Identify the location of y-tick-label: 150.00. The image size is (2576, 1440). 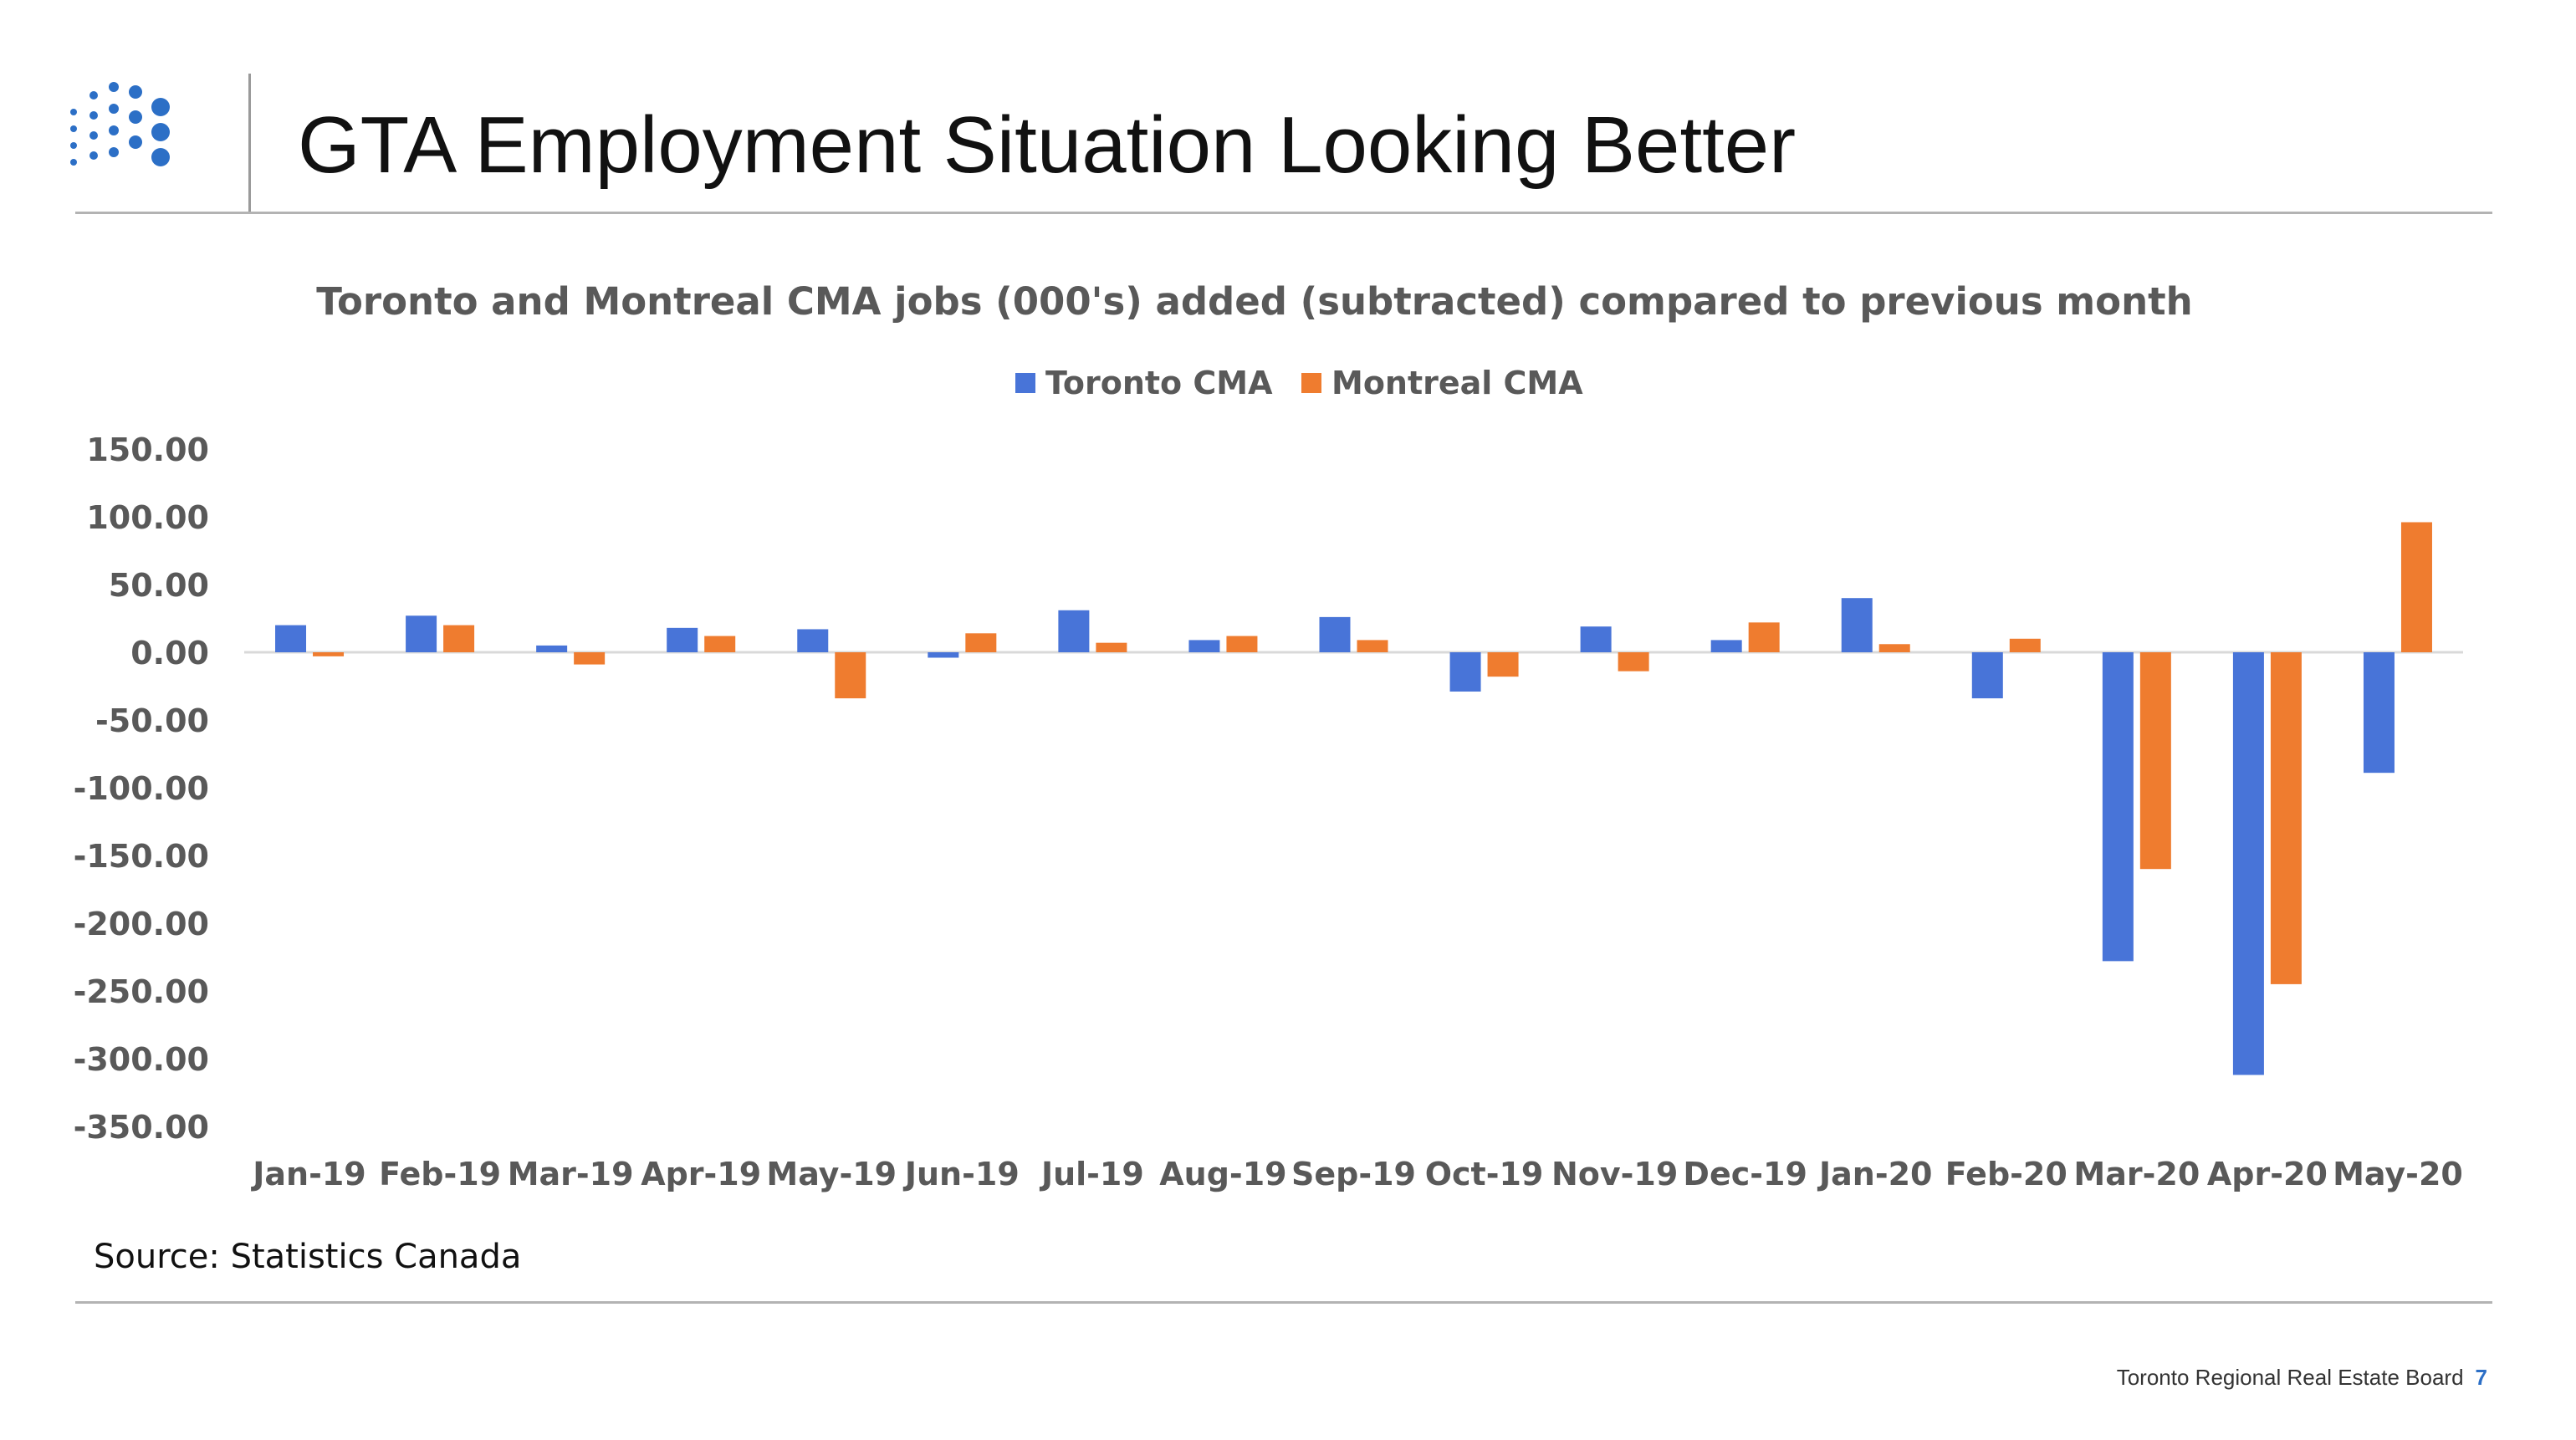
(147, 449).